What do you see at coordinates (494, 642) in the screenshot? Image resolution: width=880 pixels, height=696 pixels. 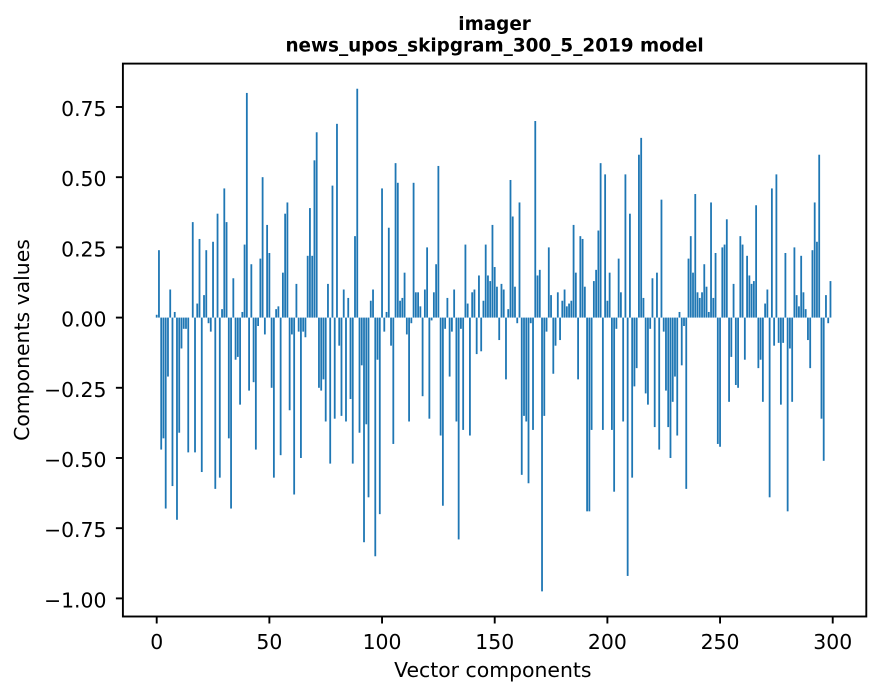 I see `x-tick-label-150: 150` at bounding box center [494, 642].